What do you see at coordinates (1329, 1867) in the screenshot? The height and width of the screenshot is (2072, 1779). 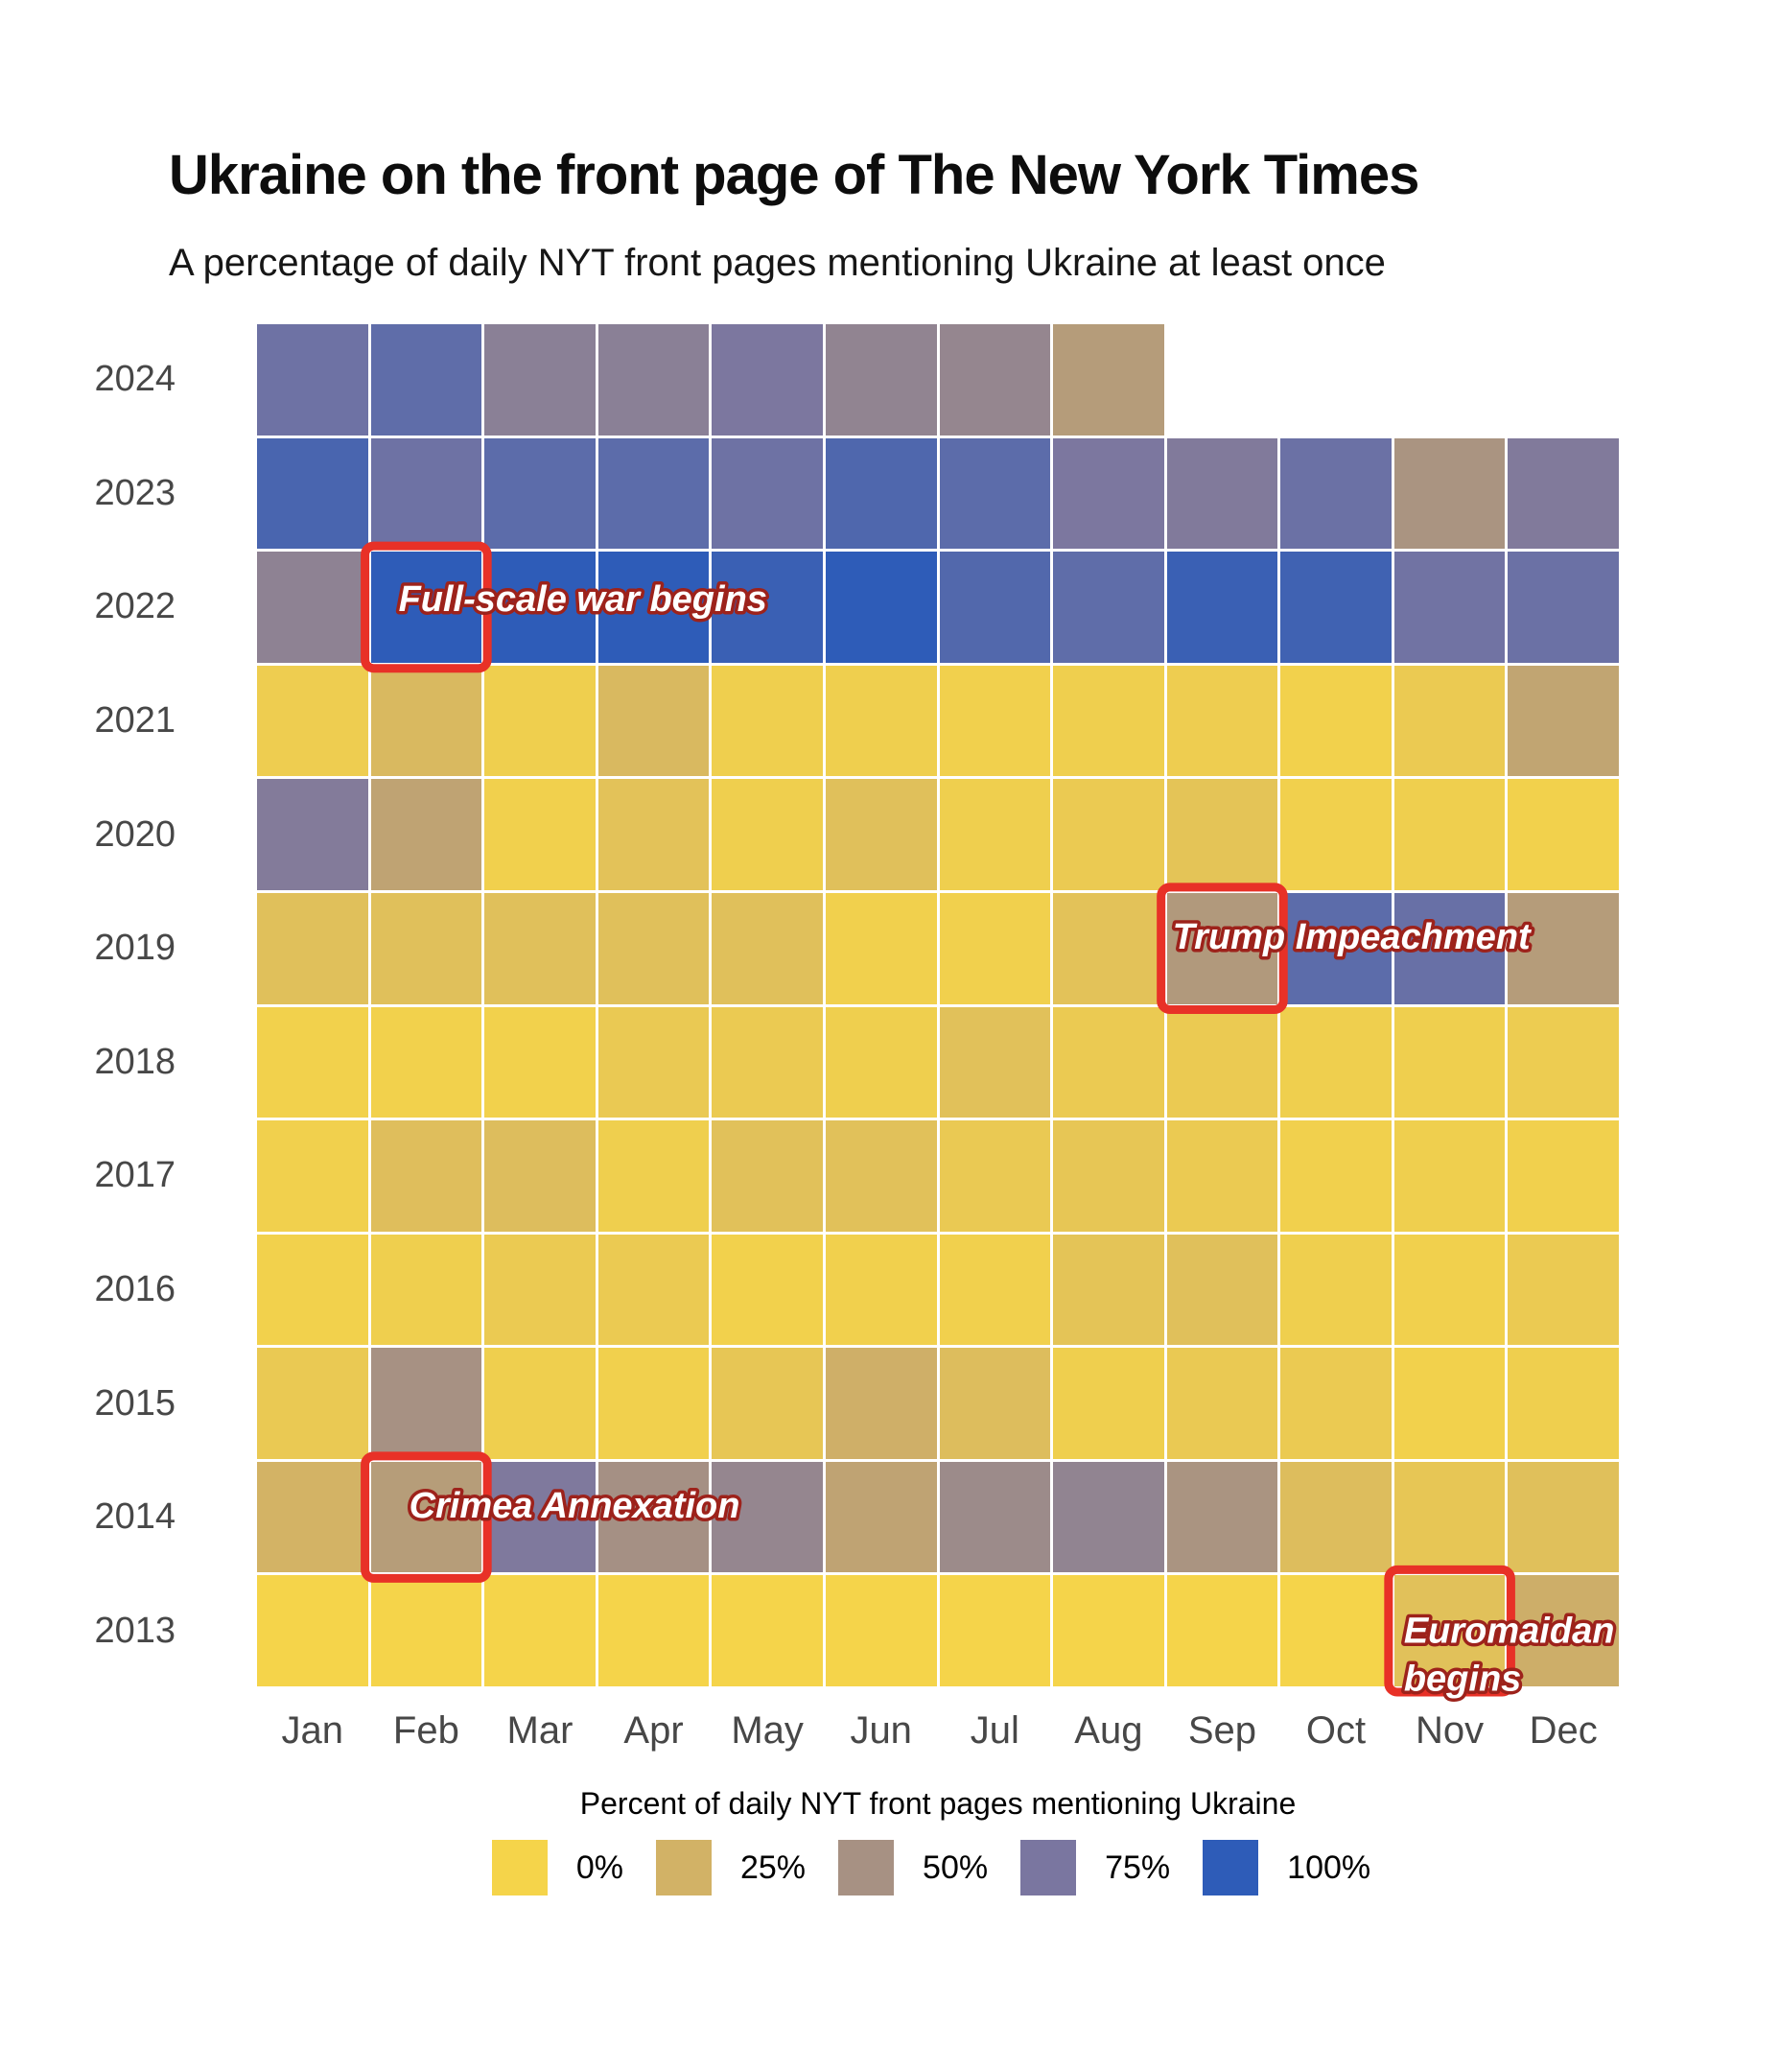 I see `legend-label: 100%` at bounding box center [1329, 1867].